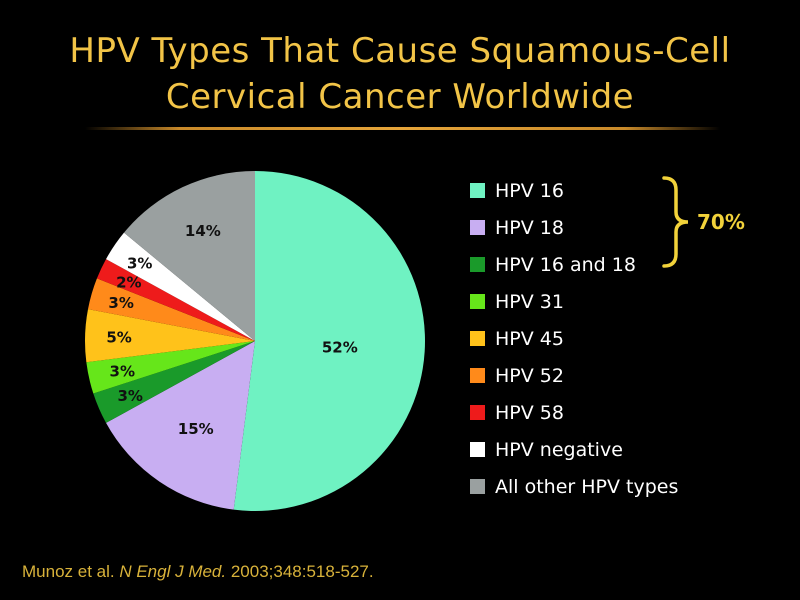 This screenshot has height=600, width=800. Describe the element at coordinates (173, 571) in the screenshot. I see `citation-journal: N Engl J Med.` at that location.